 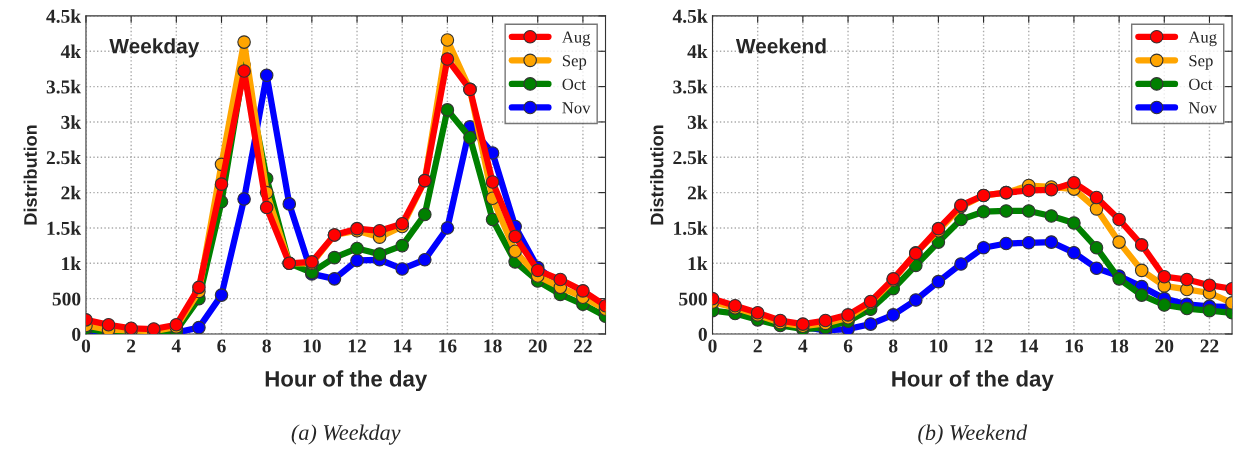 What do you see at coordinates (780, 46) in the screenshot?
I see `text: Weekend` at bounding box center [780, 46].